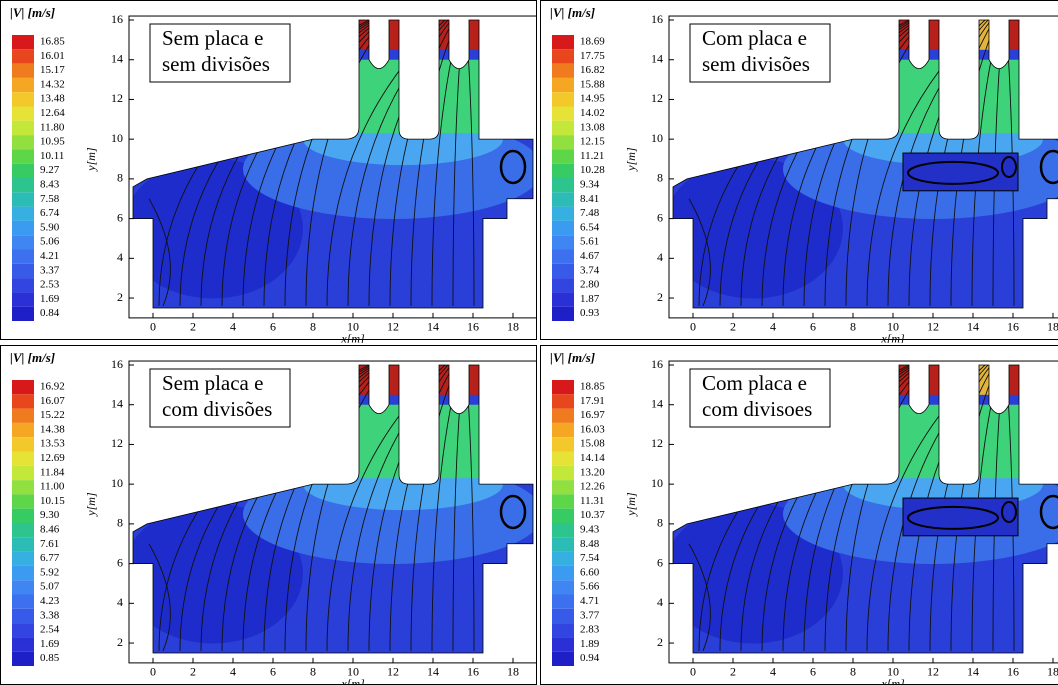  Describe the element at coordinates (590, 615) in the screenshot. I see `legend-level: 3.77` at that location.